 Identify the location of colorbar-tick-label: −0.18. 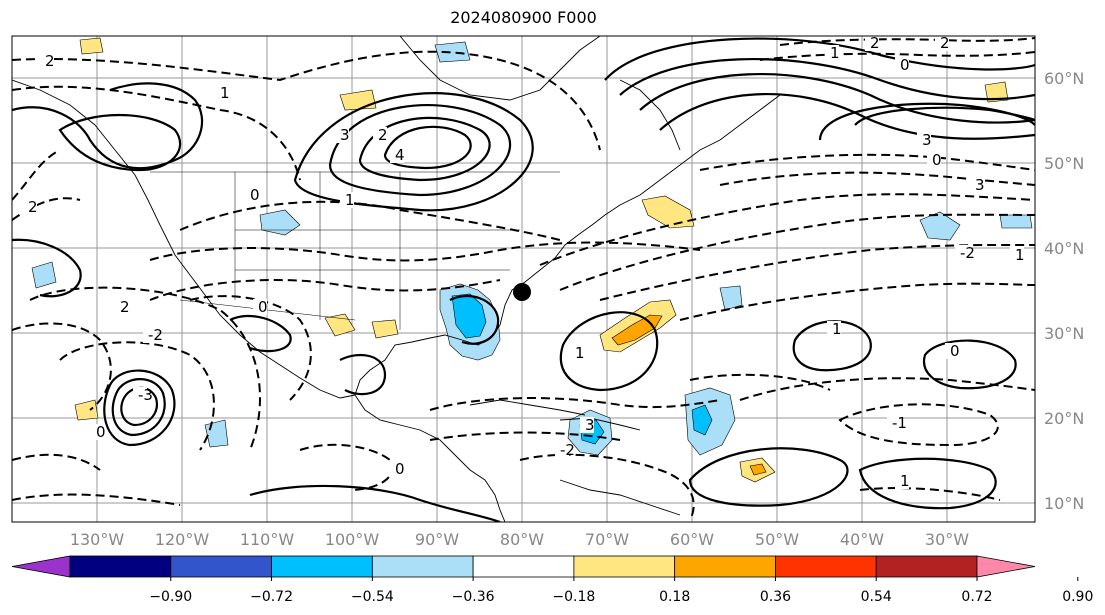
(573, 597).